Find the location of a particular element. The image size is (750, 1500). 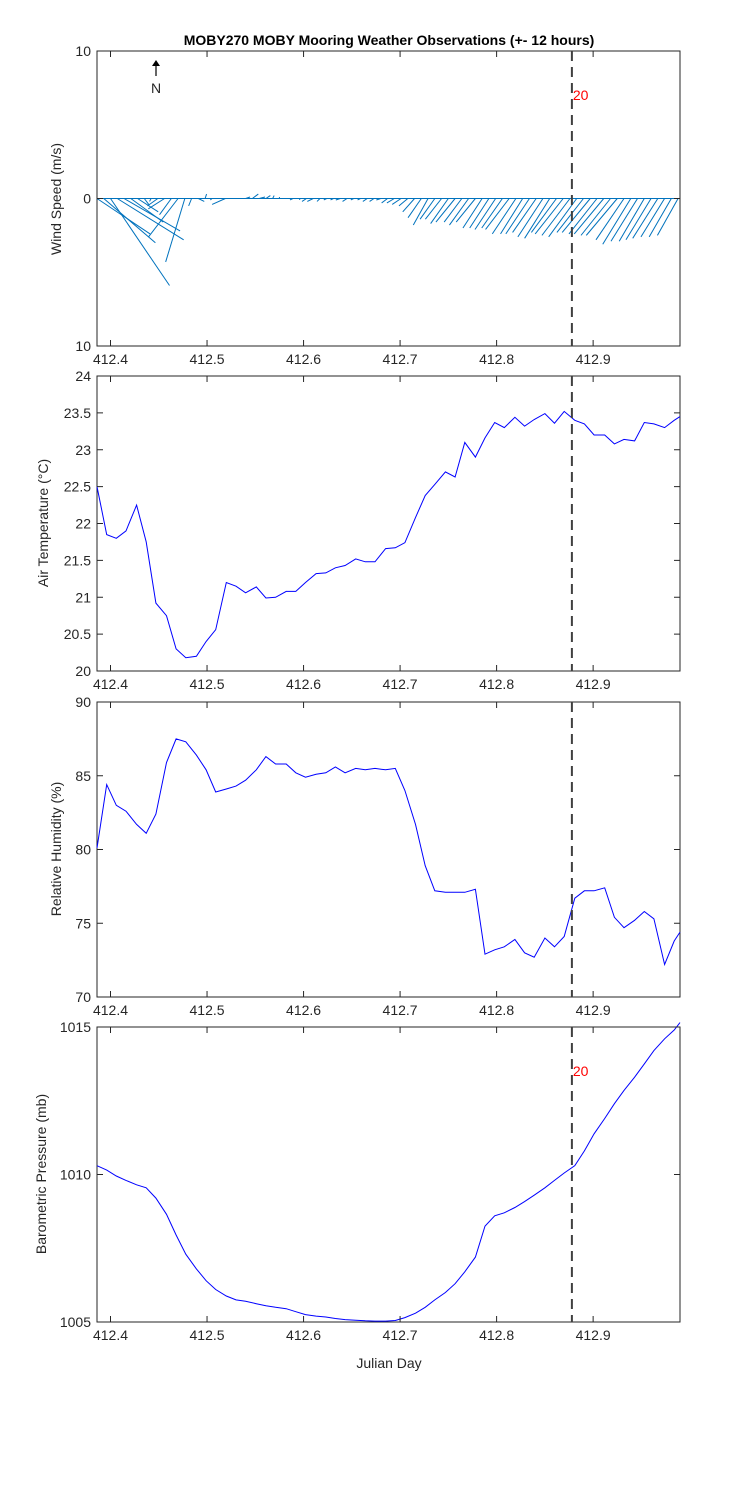

humidity-y-tick-label: 75 is located at coordinates (83, 923).